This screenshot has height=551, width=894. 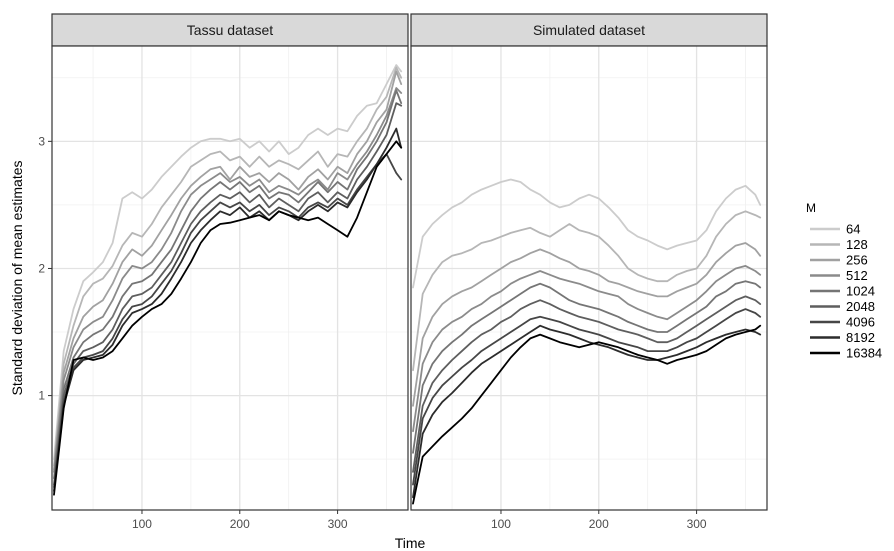 What do you see at coordinates (853, 229) in the screenshot?
I see `legend-label-64: 64` at bounding box center [853, 229].